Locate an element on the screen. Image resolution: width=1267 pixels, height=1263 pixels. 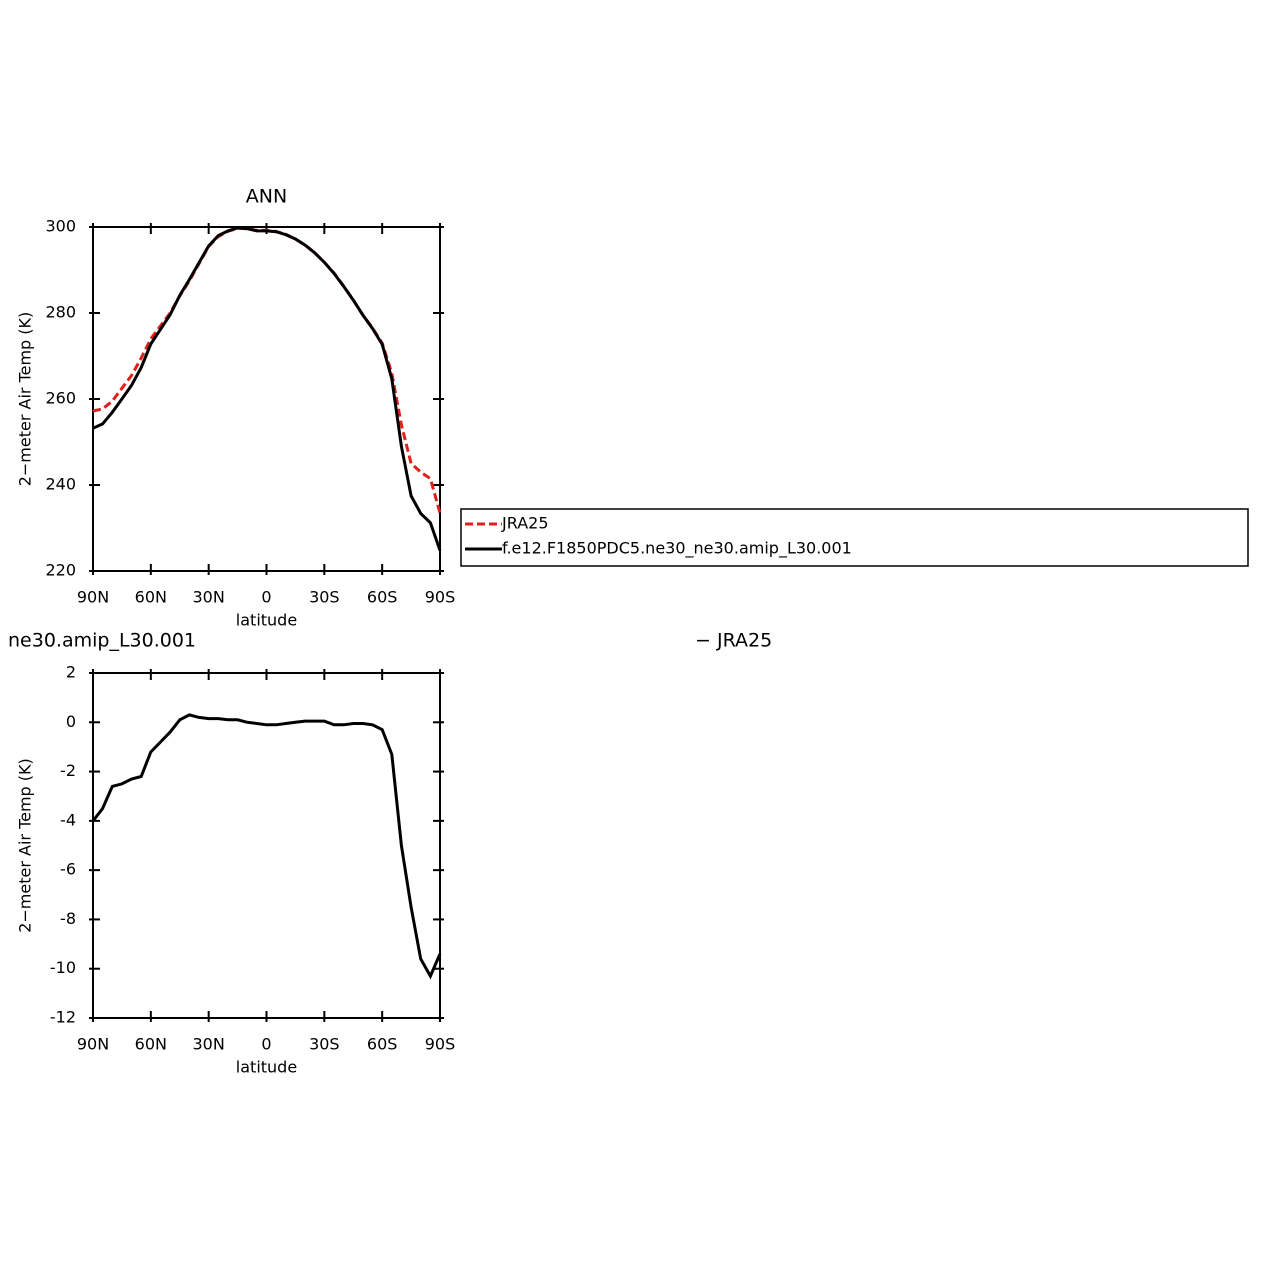
legend-label: f.e12.F1850PDC5.ne30_ne30.amip_L30.001 is located at coordinates (677, 549).